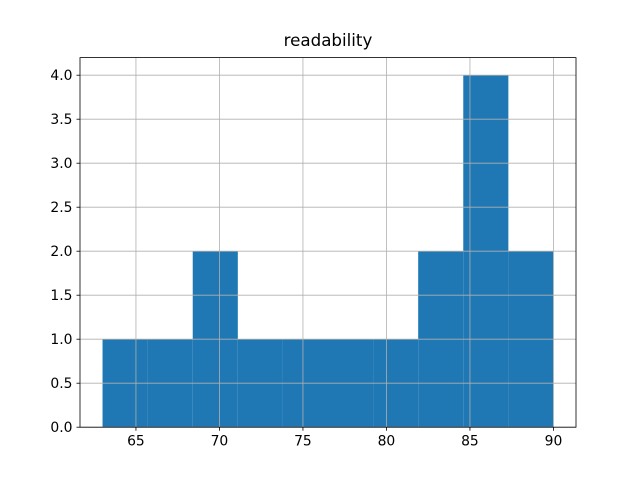 The width and height of the screenshot is (640, 480). What do you see at coordinates (470, 441) in the screenshot?
I see `x-tick-label: 85` at bounding box center [470, 441].